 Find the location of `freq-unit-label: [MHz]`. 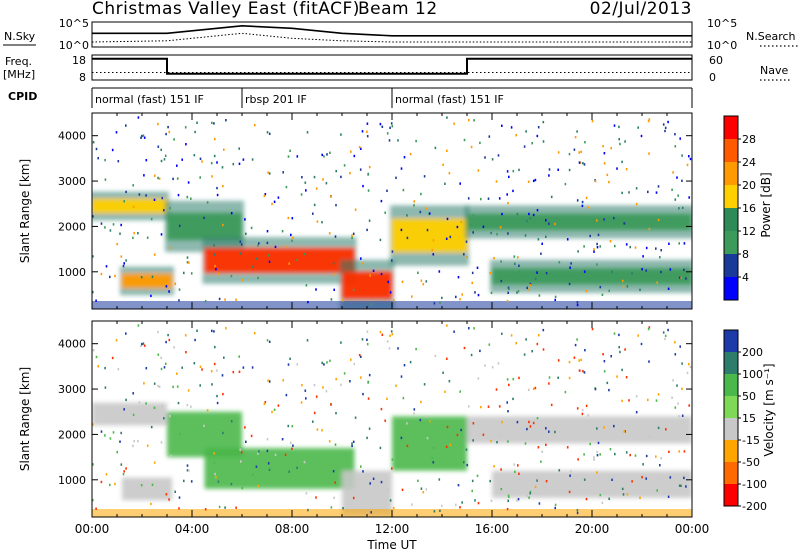

freq-unit-label: [MHz] is located at coordinates (19, 74).